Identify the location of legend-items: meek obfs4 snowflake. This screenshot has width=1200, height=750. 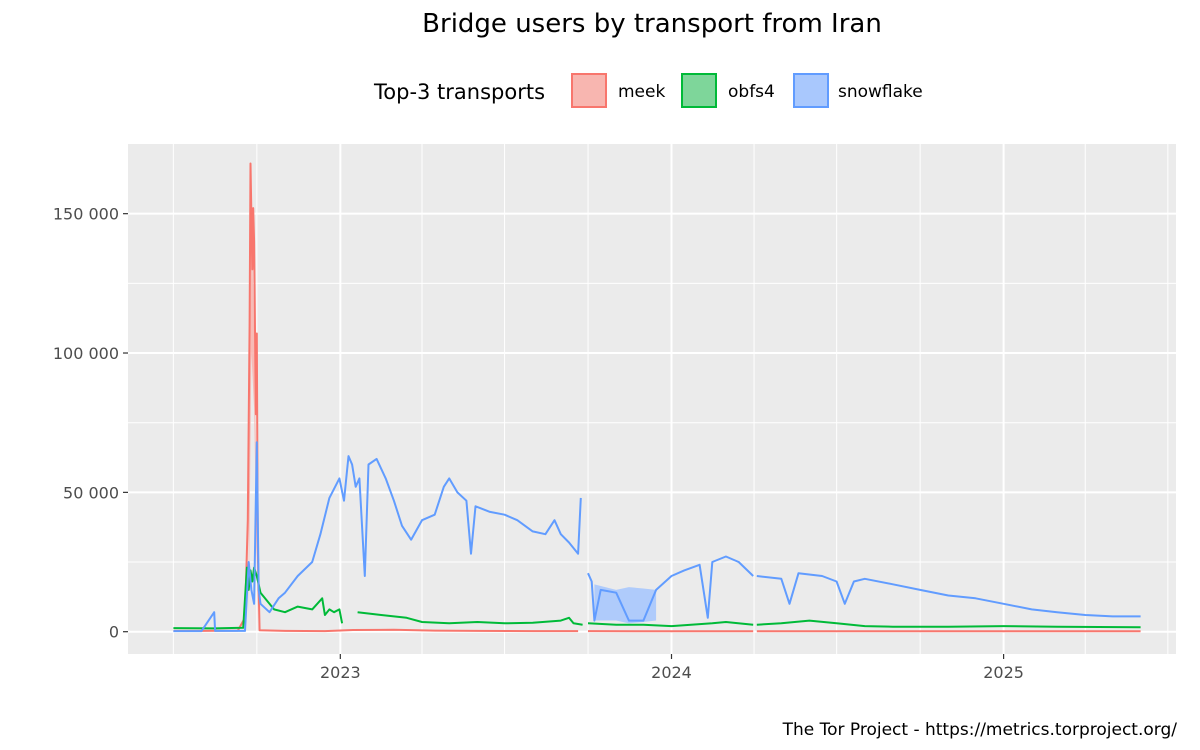
(747, 90).